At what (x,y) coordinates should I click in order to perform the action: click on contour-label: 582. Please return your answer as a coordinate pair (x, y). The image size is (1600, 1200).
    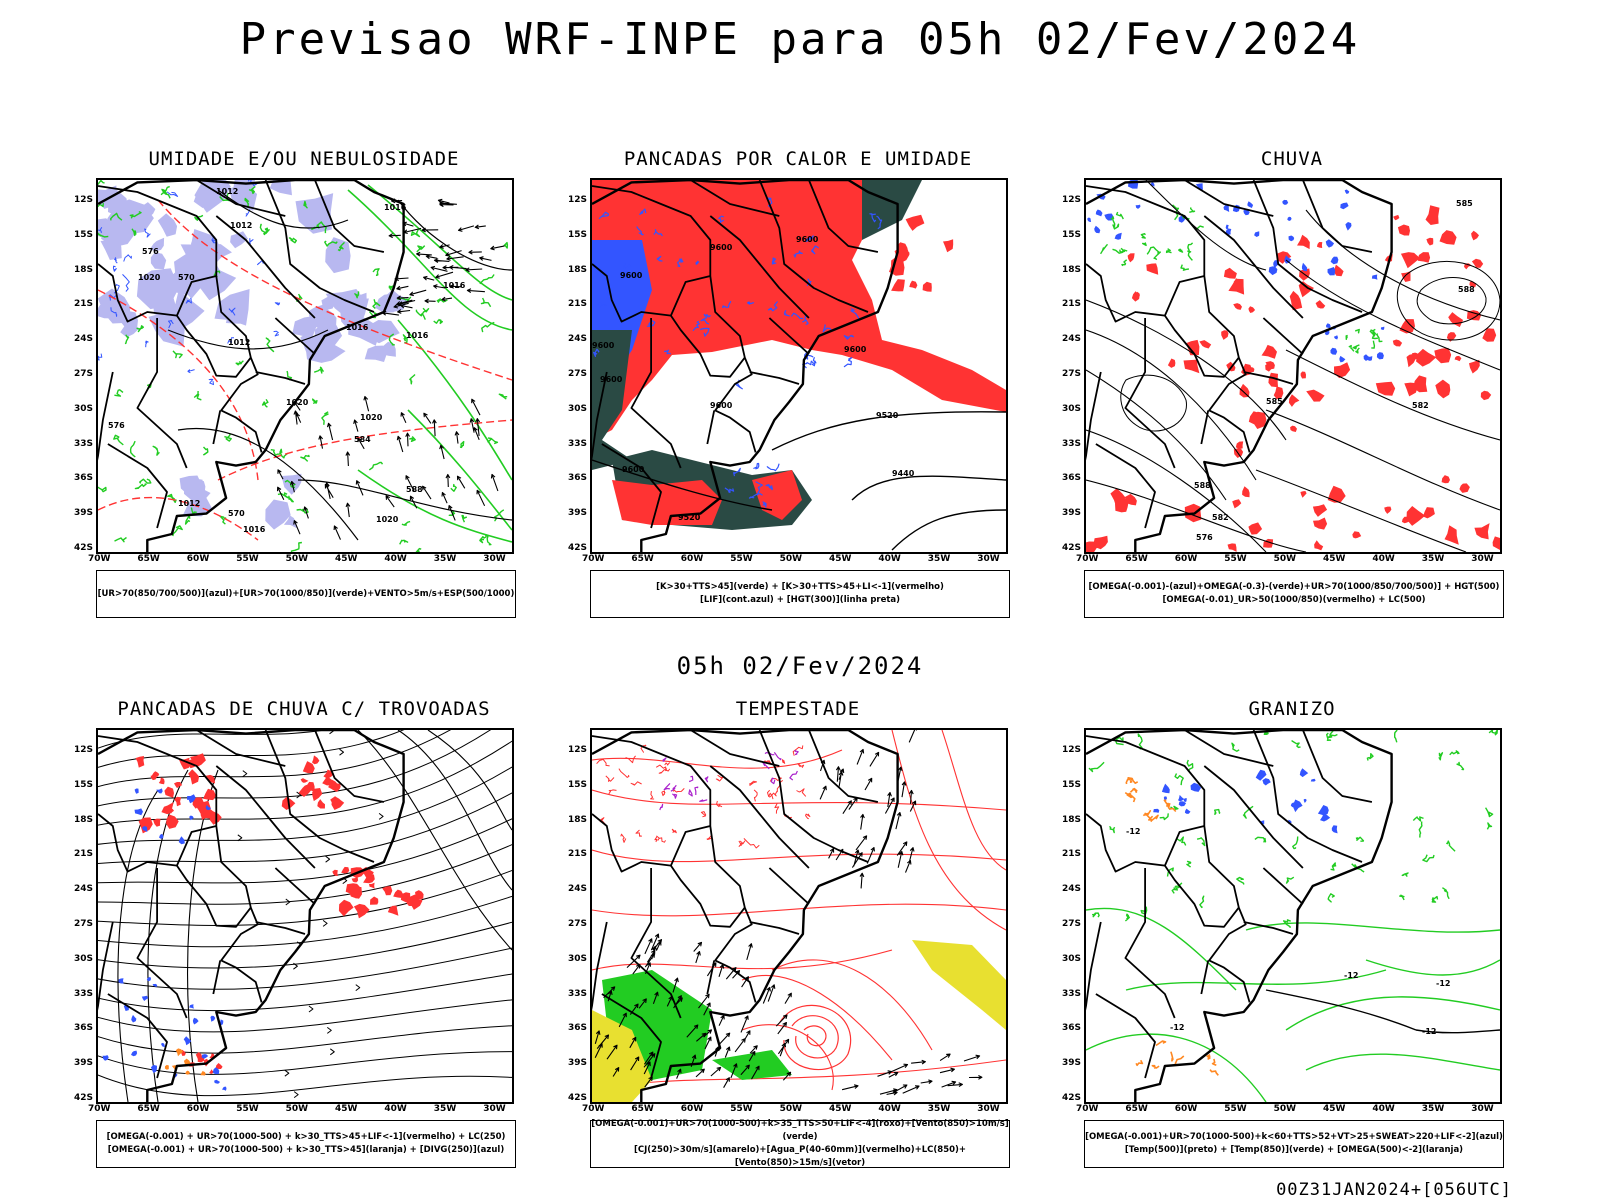
    Looking at the image, I should click on (1420, 405).